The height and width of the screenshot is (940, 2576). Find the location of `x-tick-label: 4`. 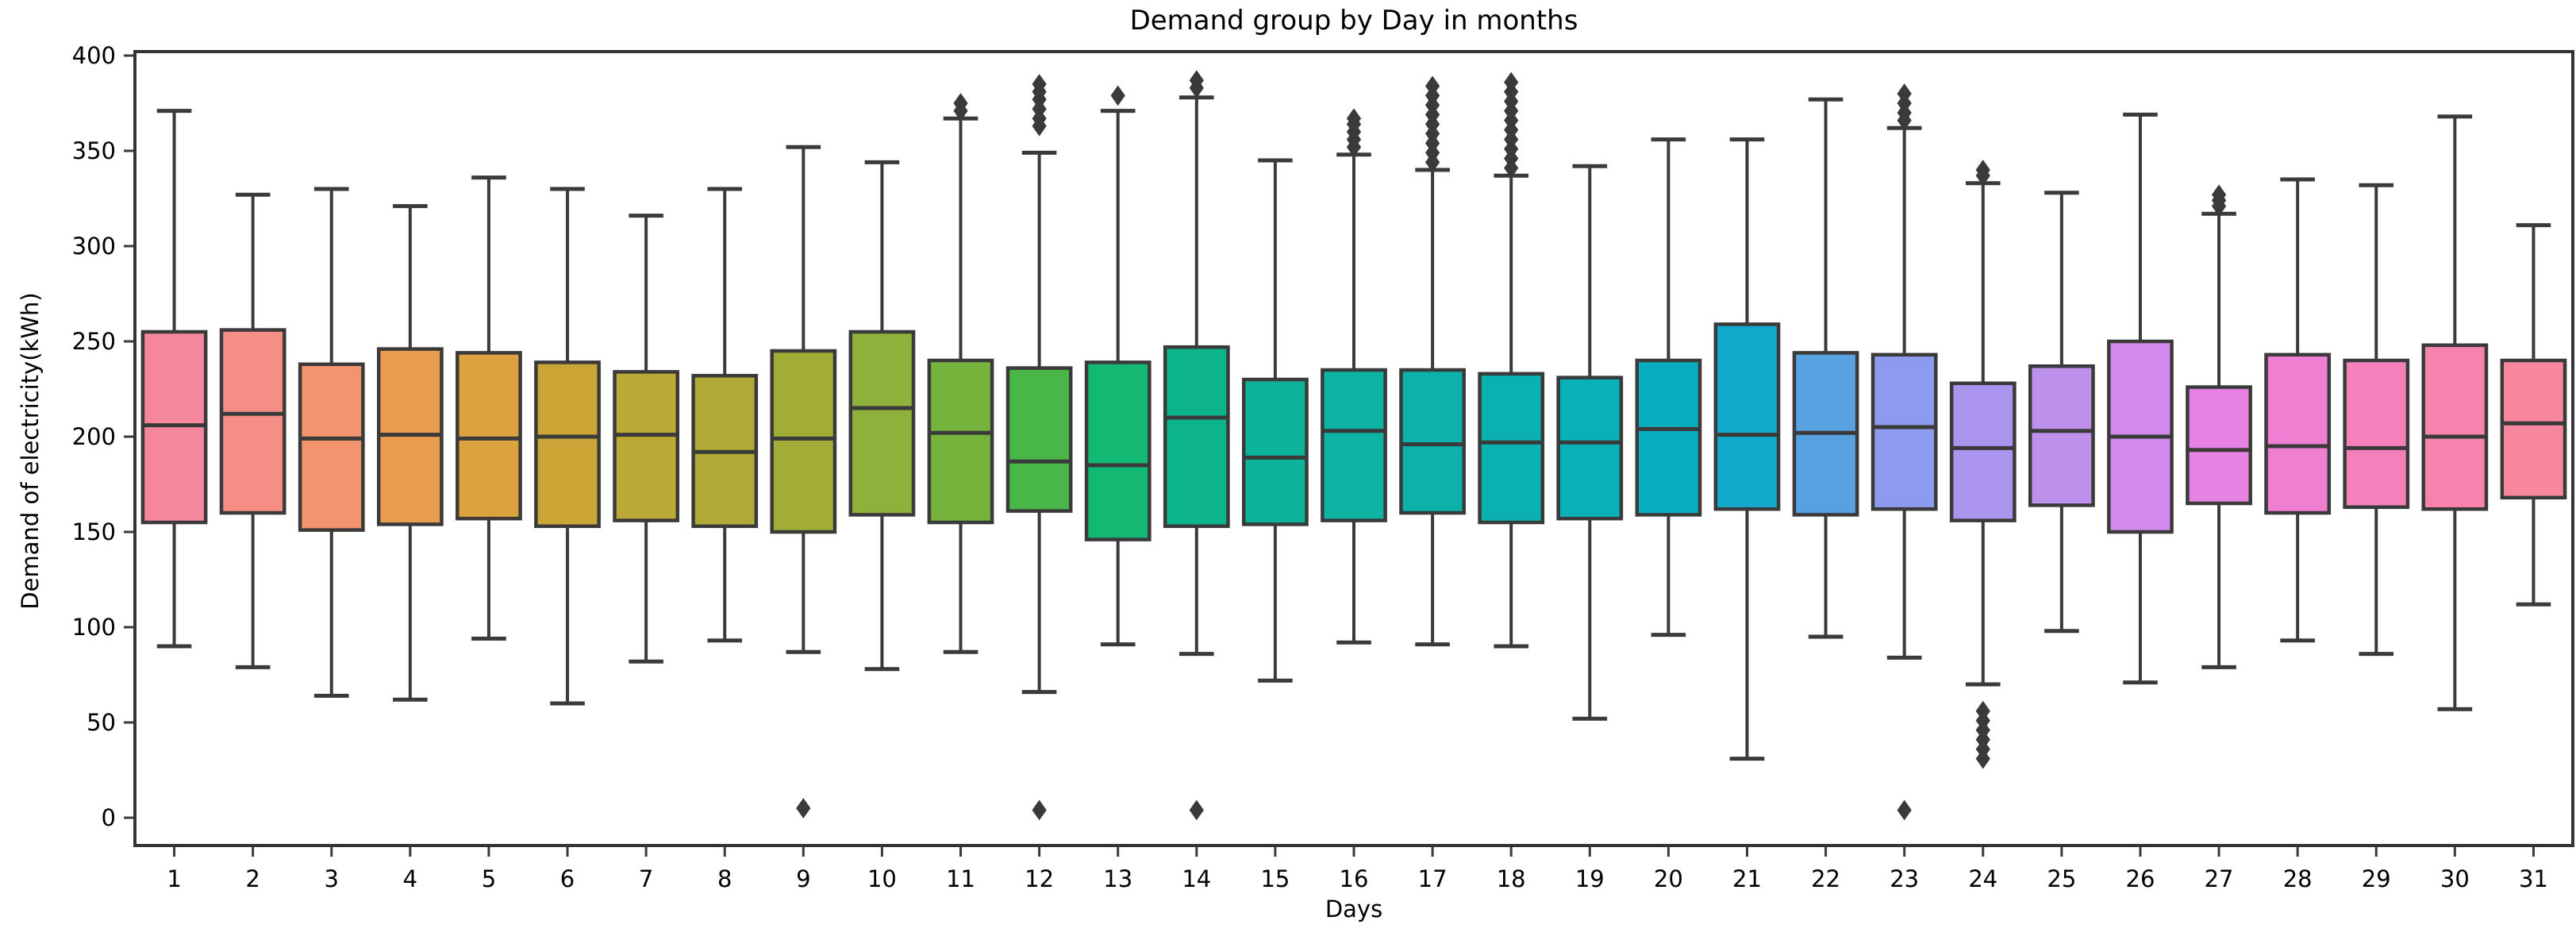

x-tick-label: 4 is located at coordinates (410, 878).